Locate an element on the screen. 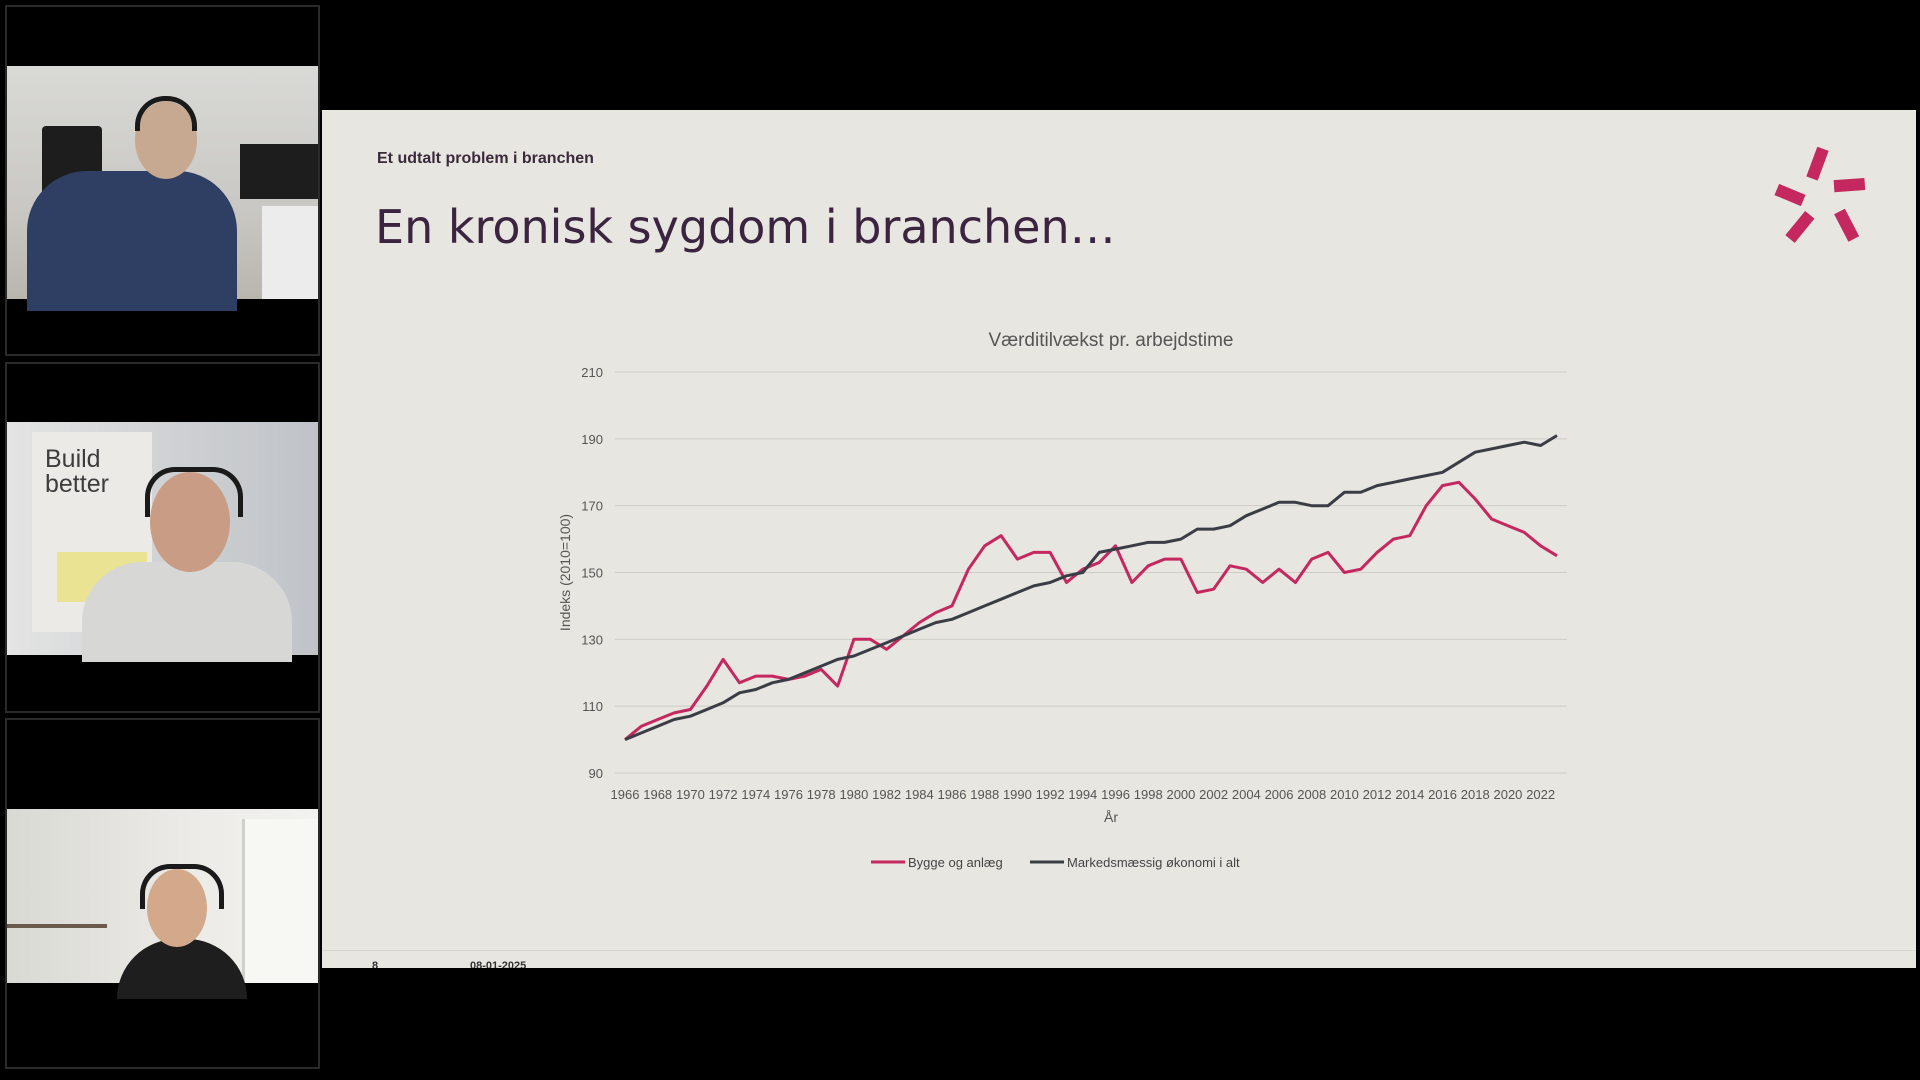 The height and width of the screenshot is (1080, 1920). x-tick-label: 1996 is located at coordinates (1115, 794).